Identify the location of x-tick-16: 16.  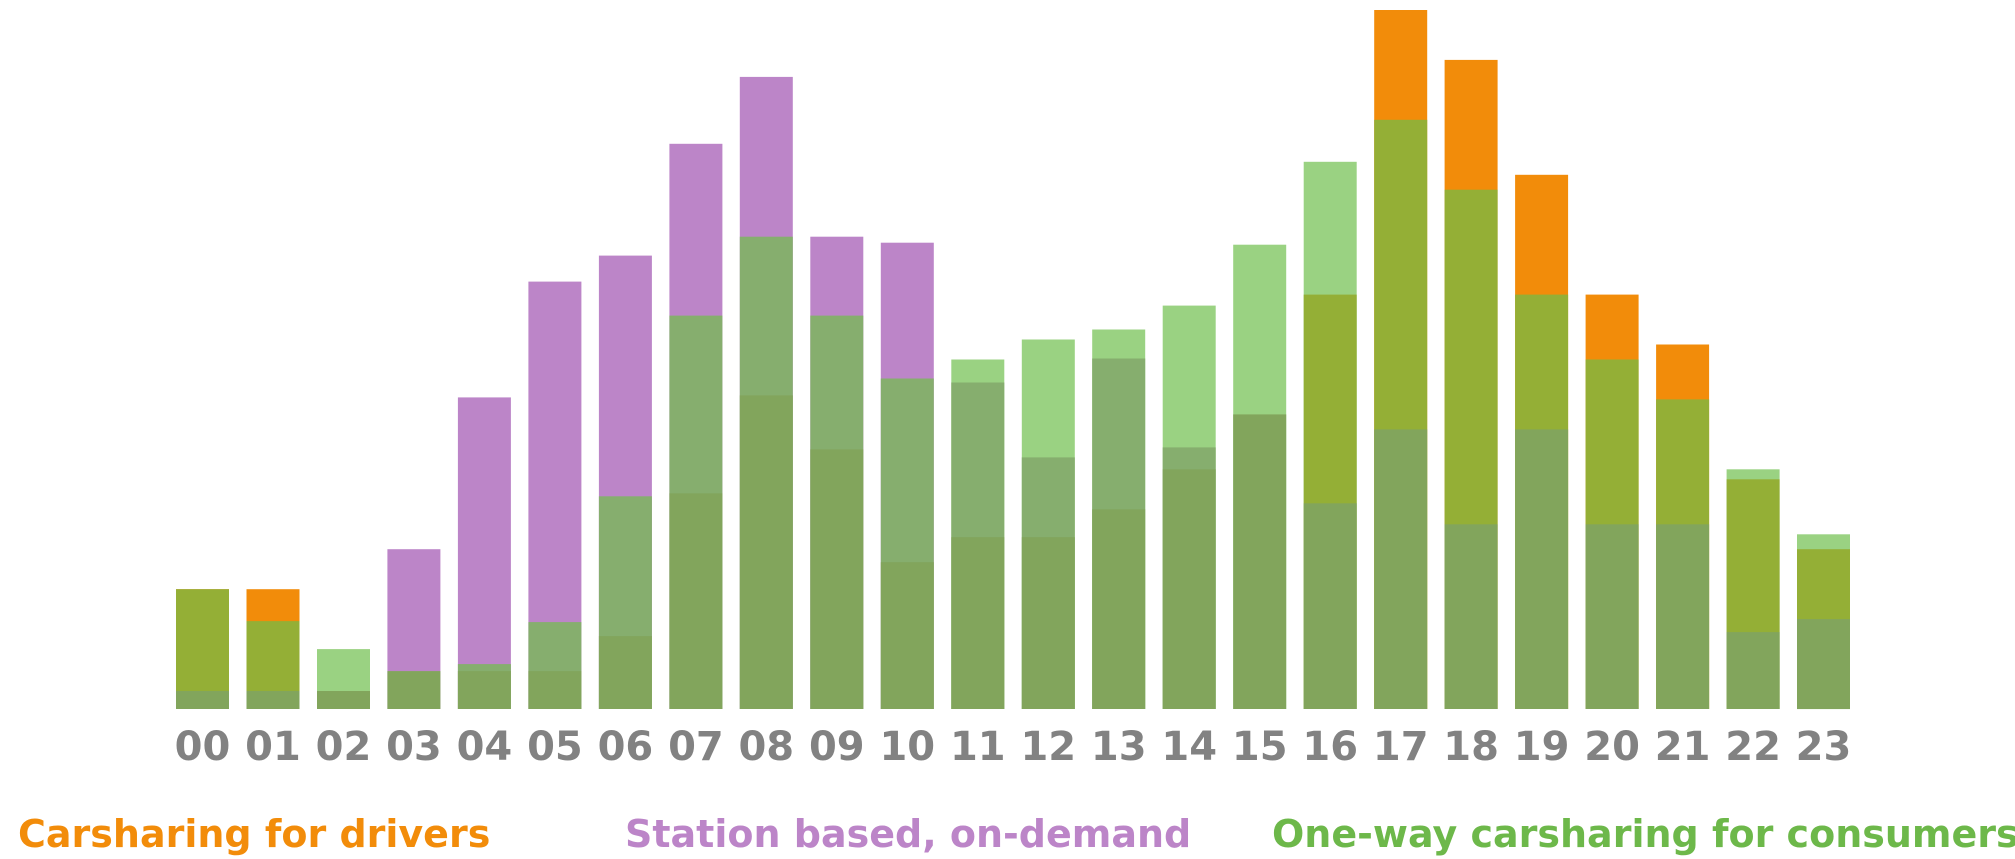
(1330, 747).